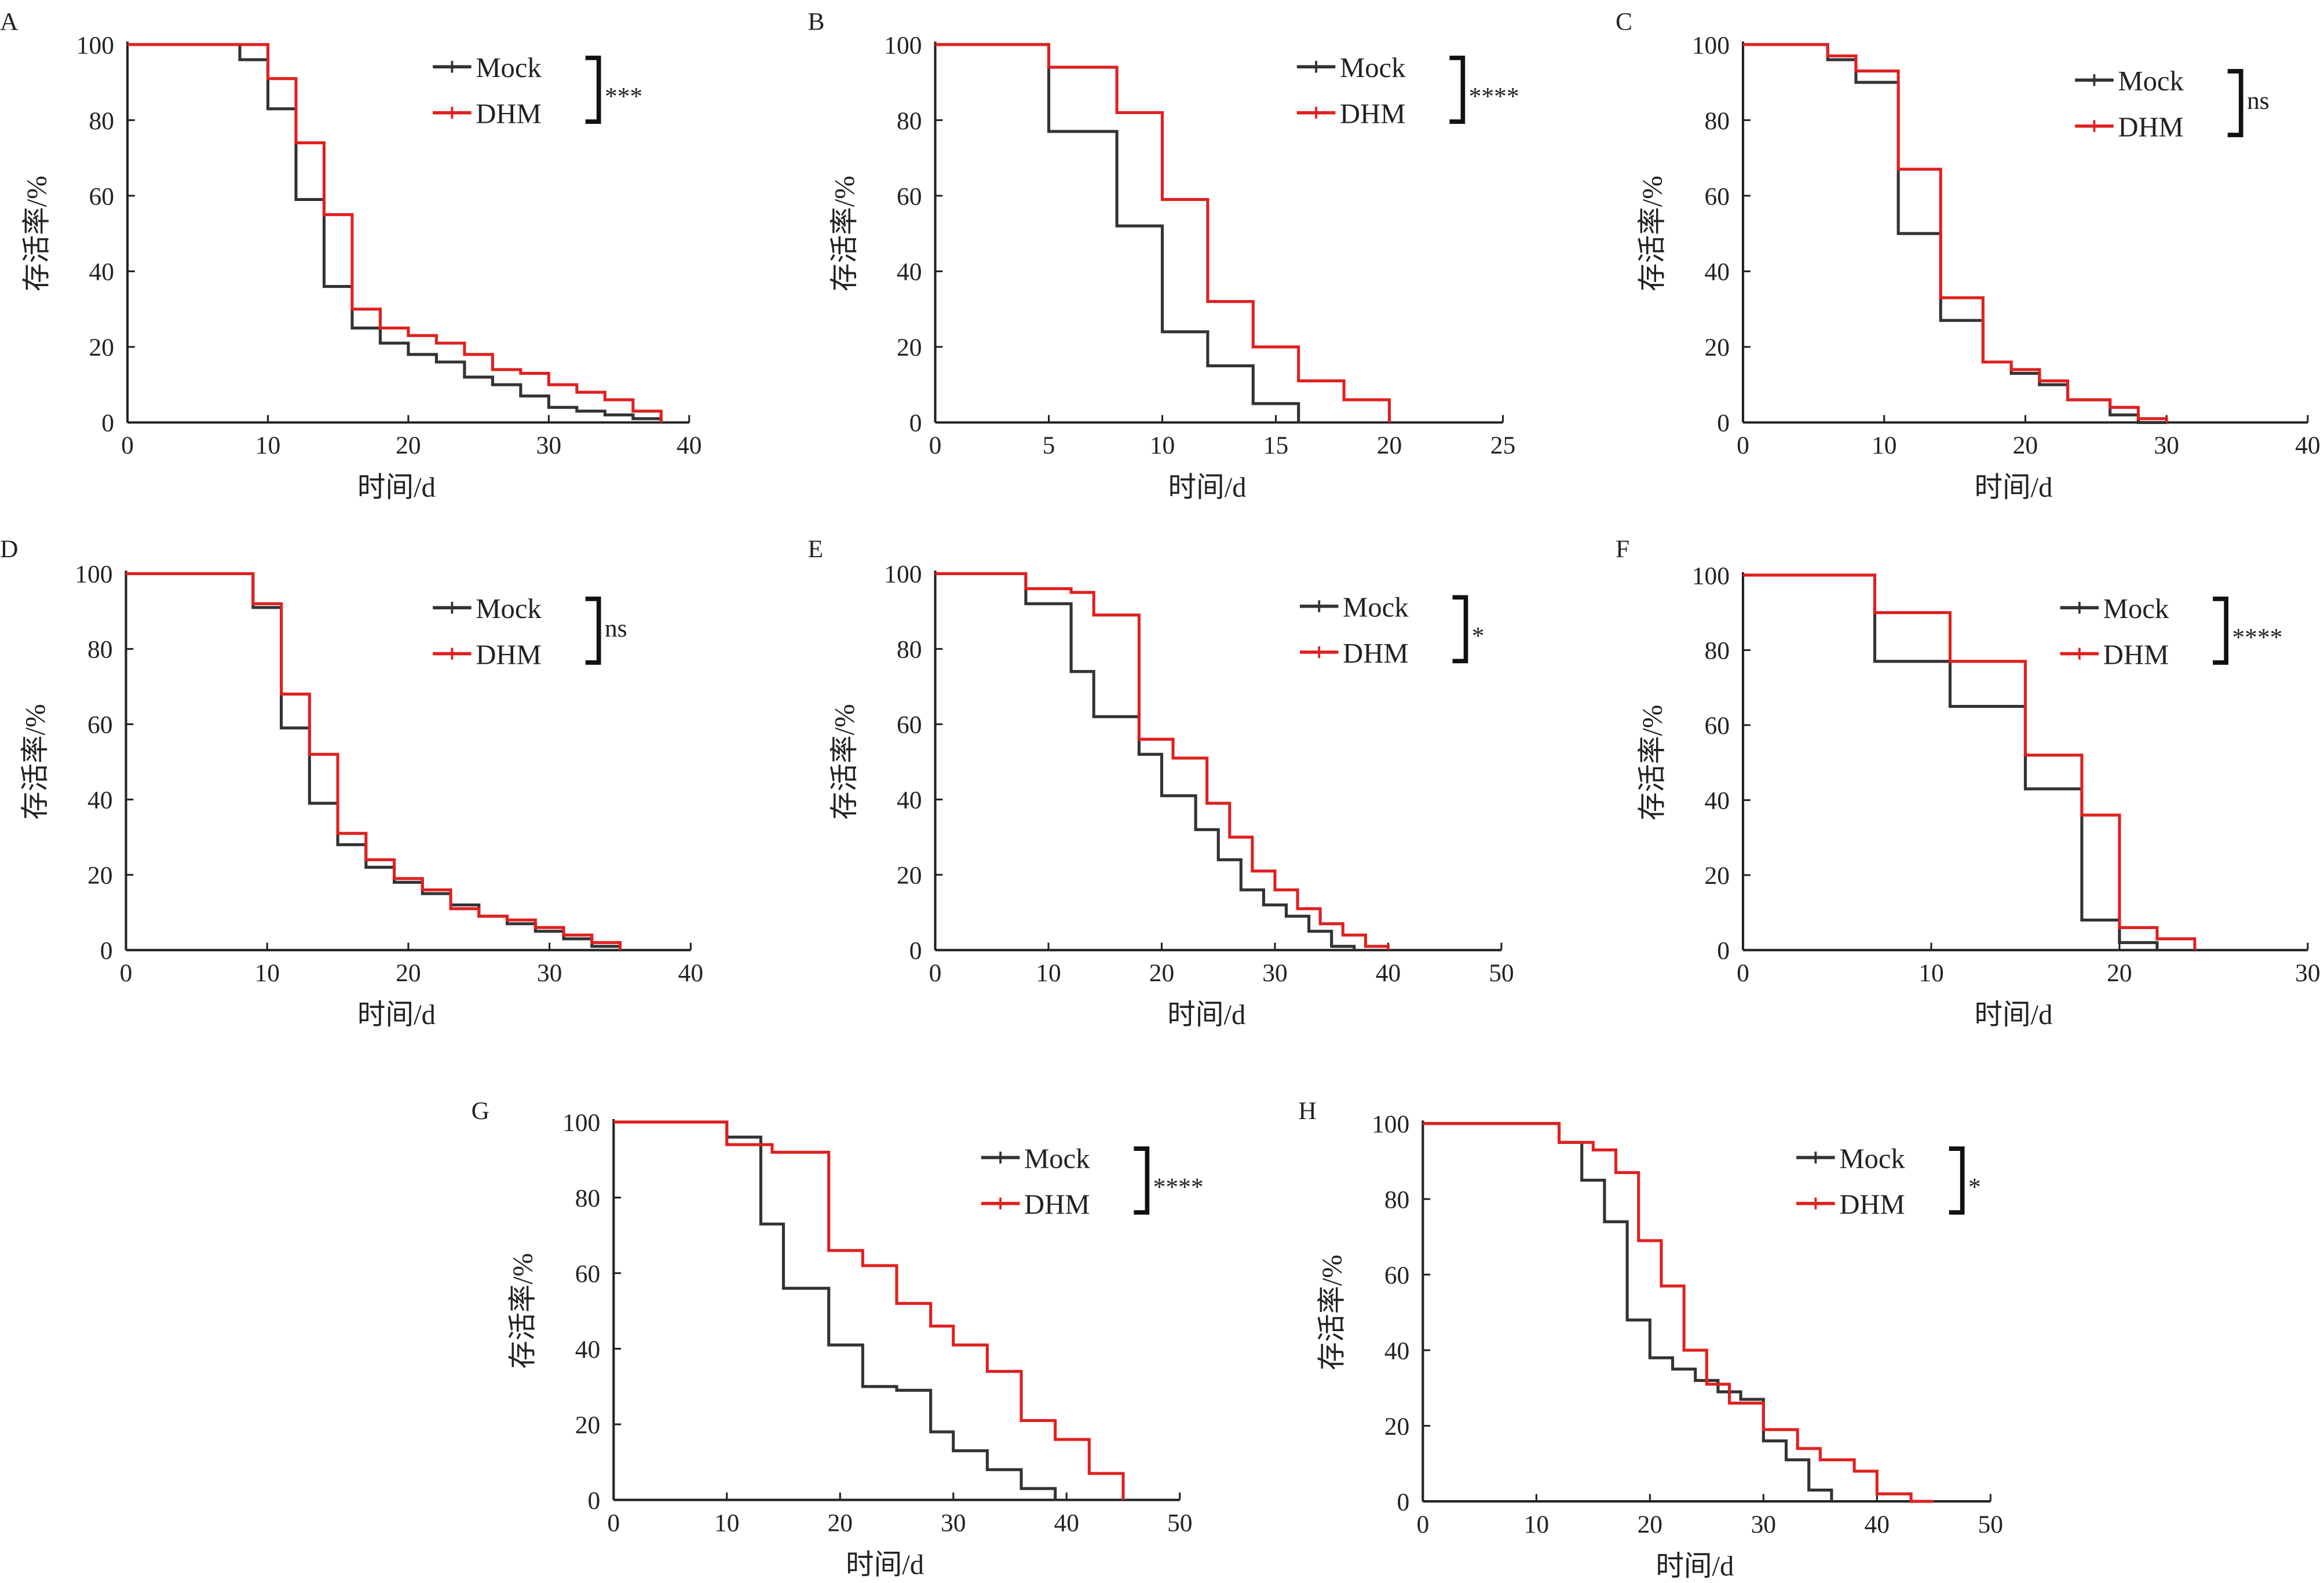 This screenshot has width=2324, height=1583. I want to click on panel-letter: E, so click(815, 549).